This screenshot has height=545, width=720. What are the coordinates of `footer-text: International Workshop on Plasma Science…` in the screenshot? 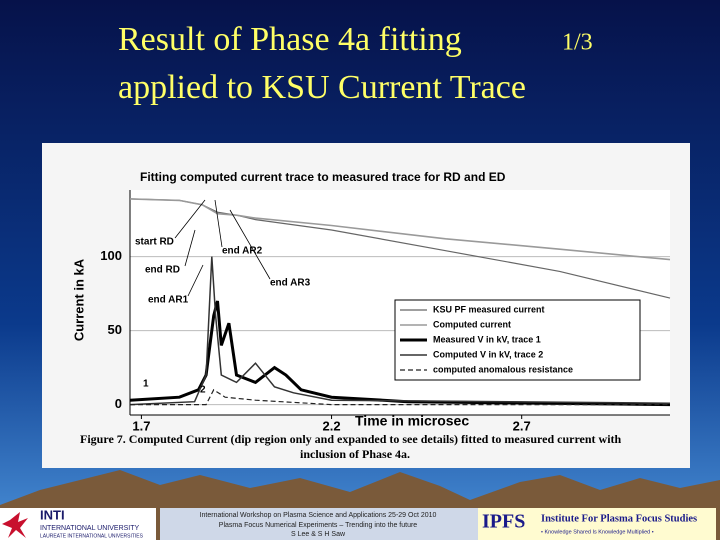 It's located at (318, 515).